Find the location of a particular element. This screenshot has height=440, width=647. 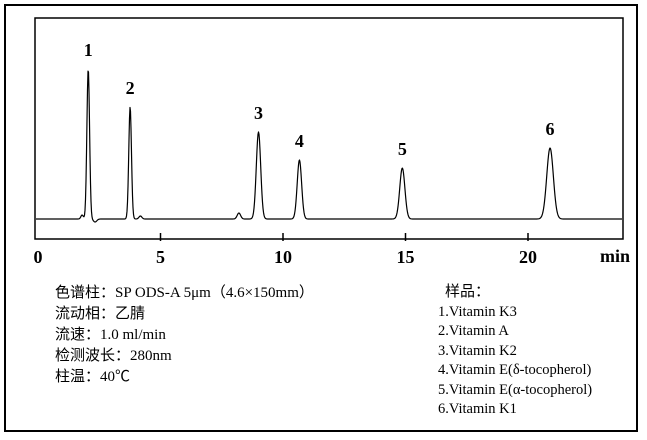

peak-label-1: 1 is located at coordinates (88, 50).